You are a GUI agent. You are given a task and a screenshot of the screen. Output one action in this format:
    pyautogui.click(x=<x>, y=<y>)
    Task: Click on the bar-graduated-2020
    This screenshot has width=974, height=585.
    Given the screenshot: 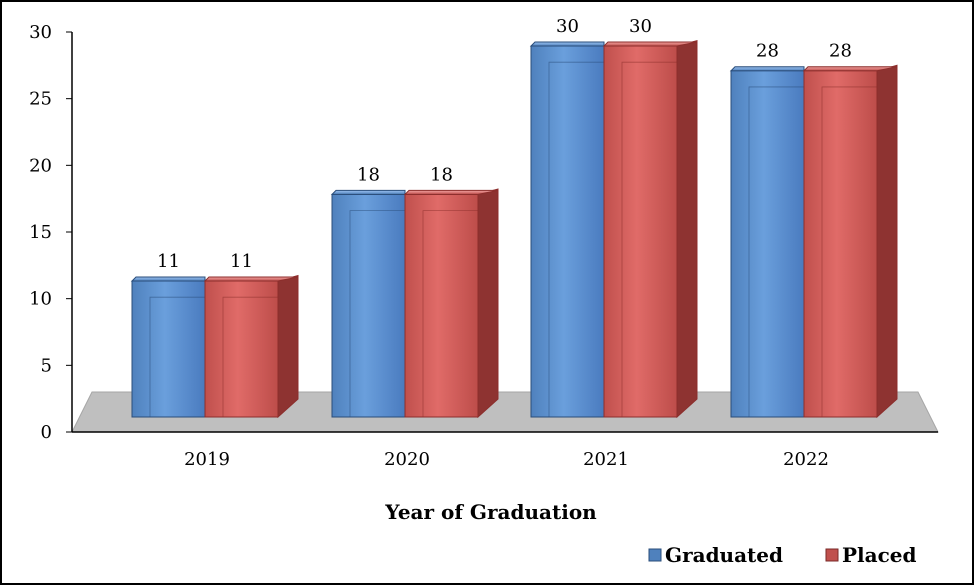 What is the action you would take?
    pyautogui.click(x=368, y=303)
    